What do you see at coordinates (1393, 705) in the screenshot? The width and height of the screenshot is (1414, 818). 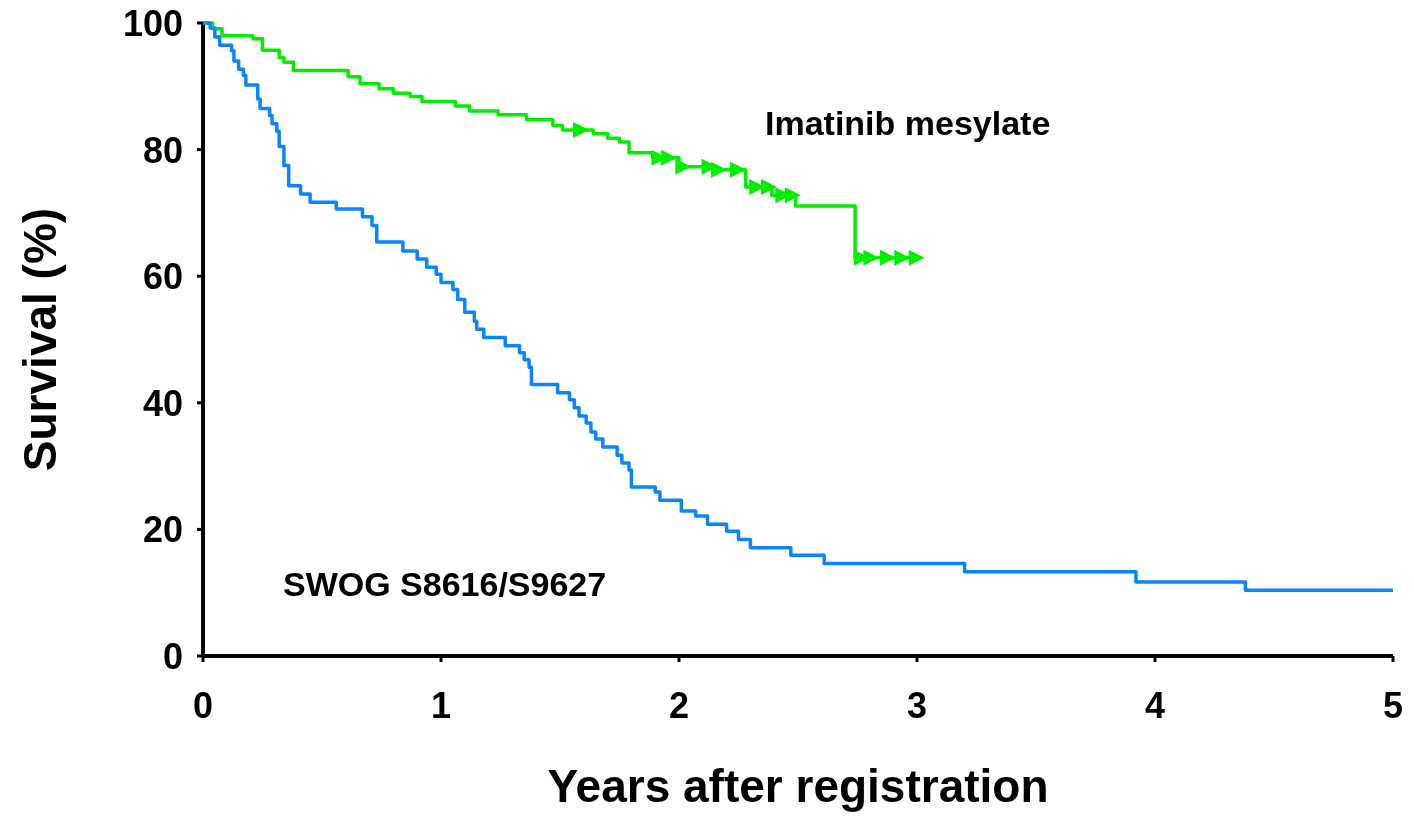 I see `x-tick-label: 5` at bounding box center [1393, 705].